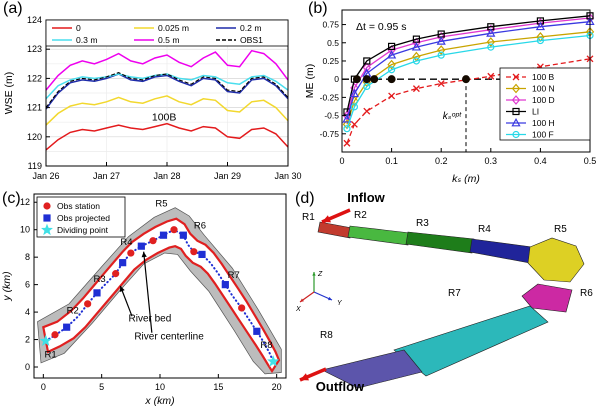 Image resolution: width=600 pixels, height=407 pixels. I want to click on run-annotation: 100B, so click(164, 118).